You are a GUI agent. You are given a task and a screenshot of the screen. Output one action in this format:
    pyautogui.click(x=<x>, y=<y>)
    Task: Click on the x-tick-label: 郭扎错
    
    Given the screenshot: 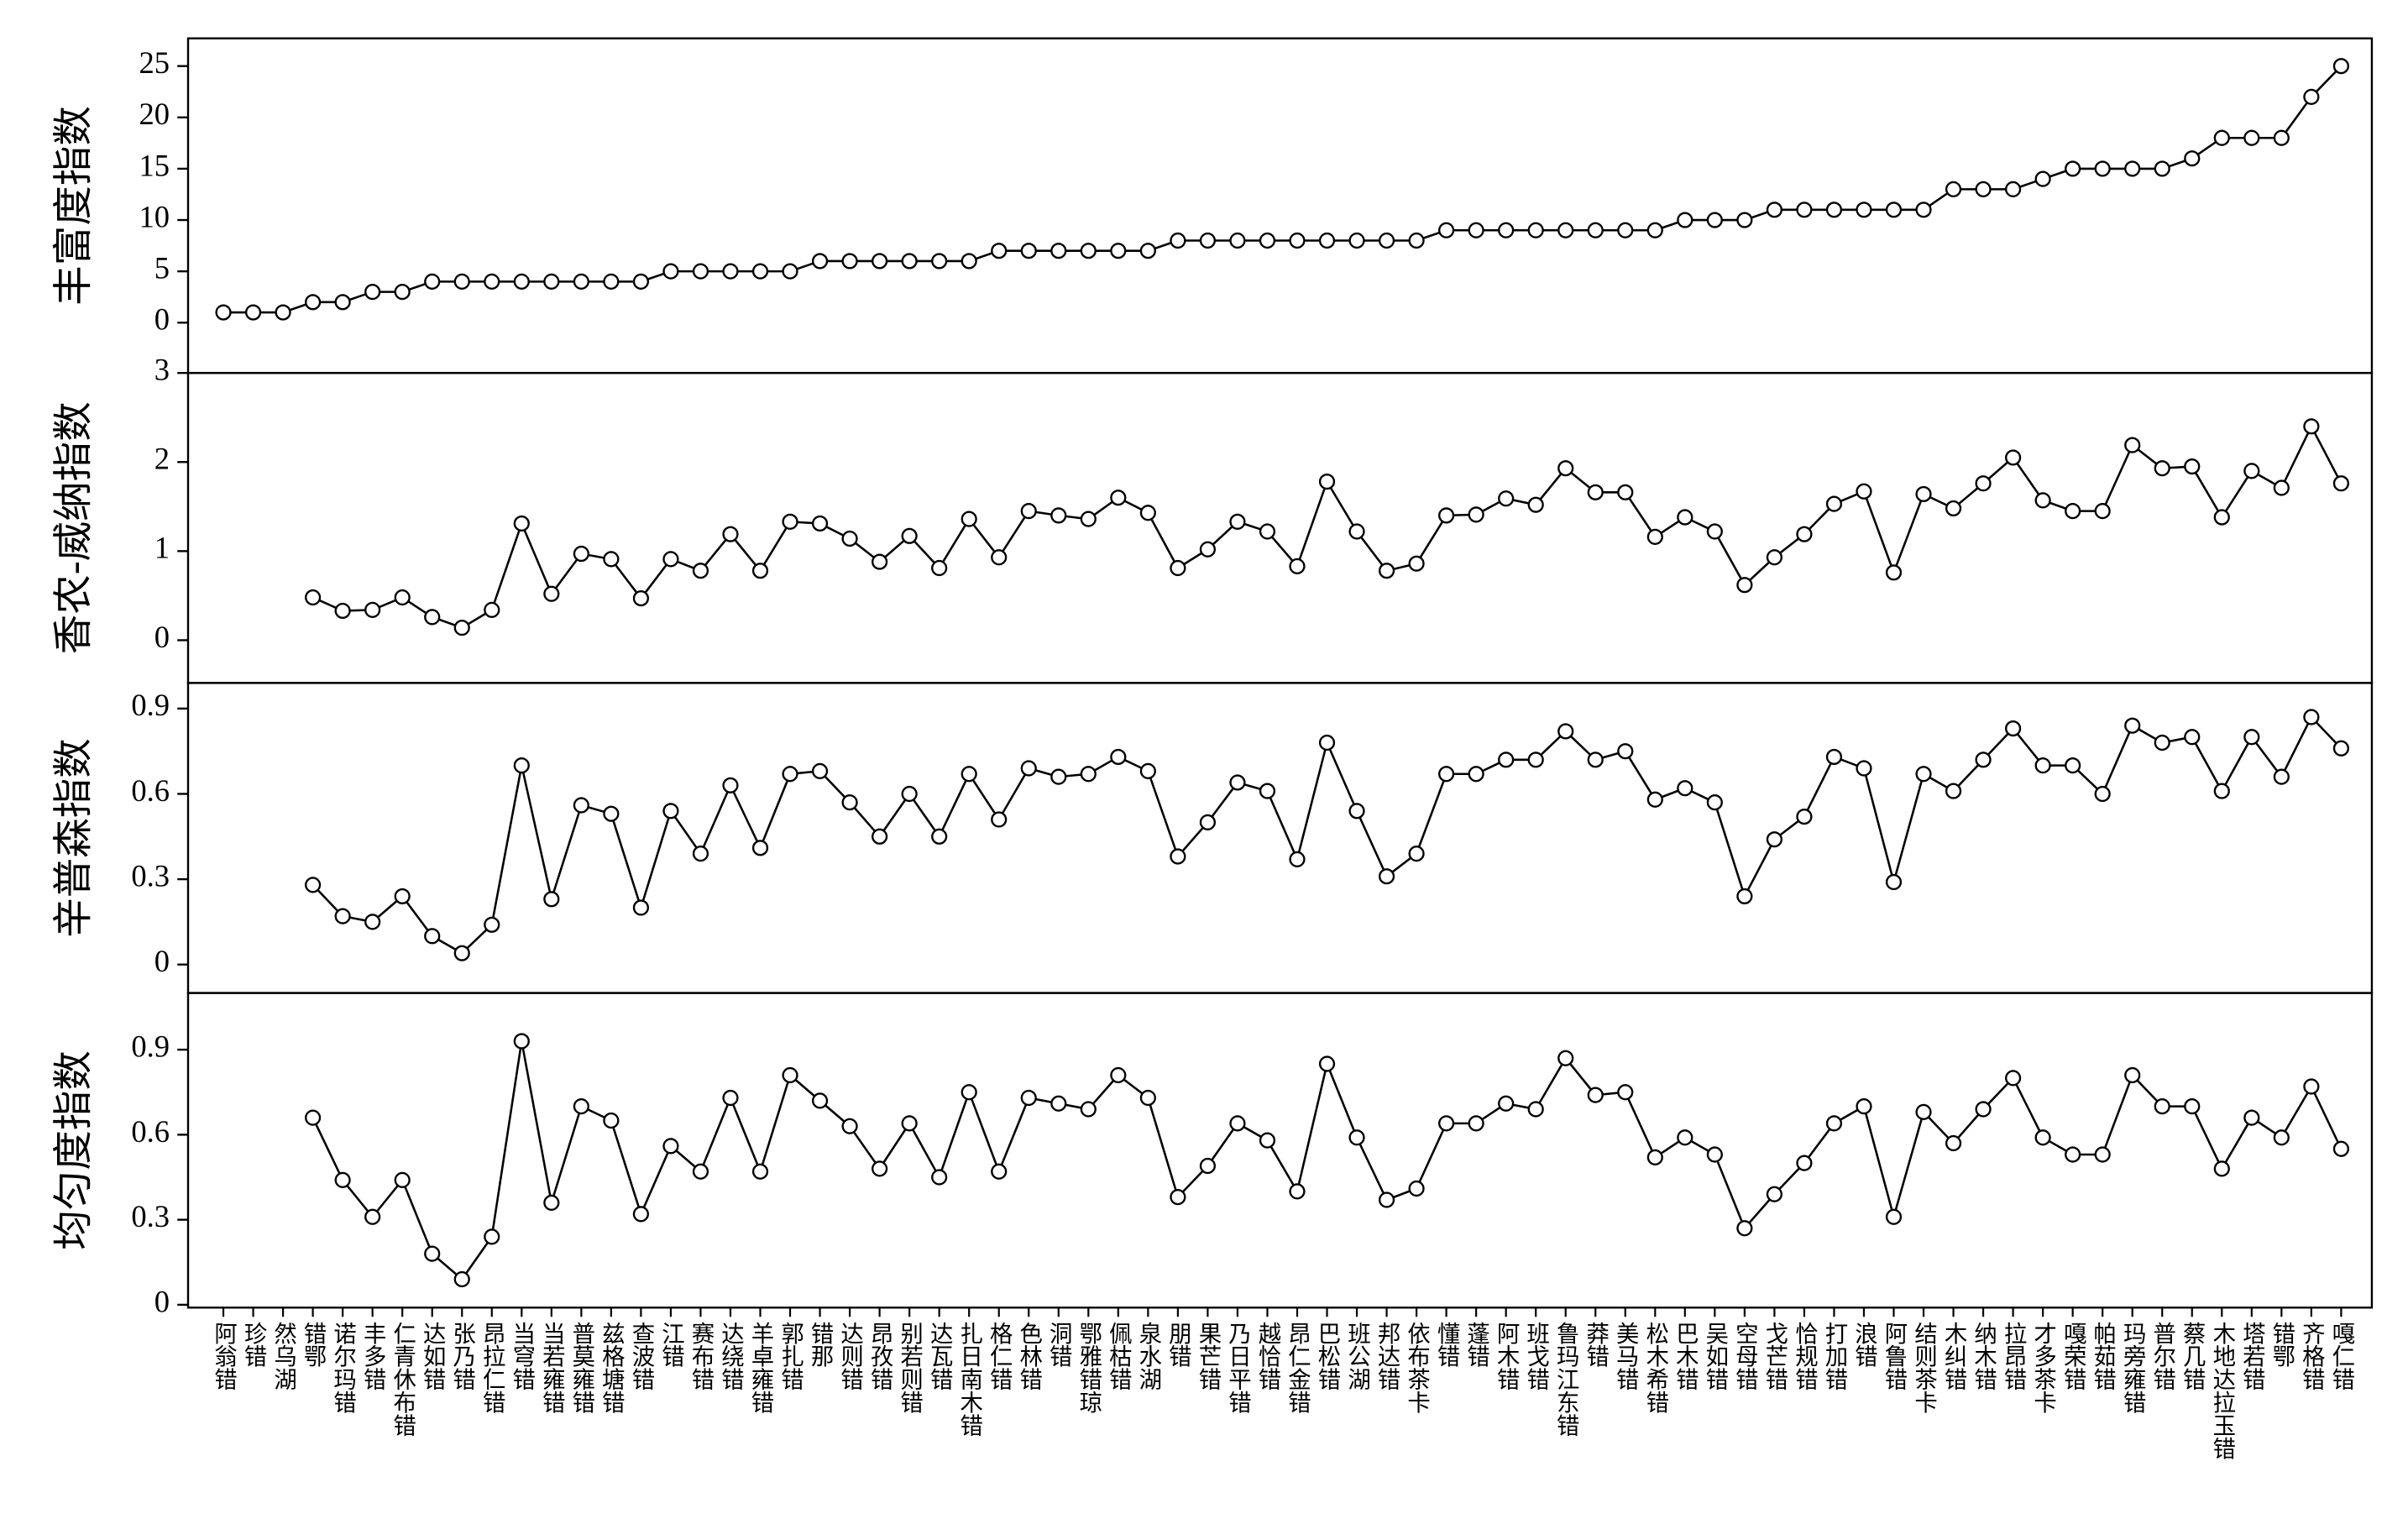 What is the action you would take?
    pyautogui.click(x=790, y=1356)
    